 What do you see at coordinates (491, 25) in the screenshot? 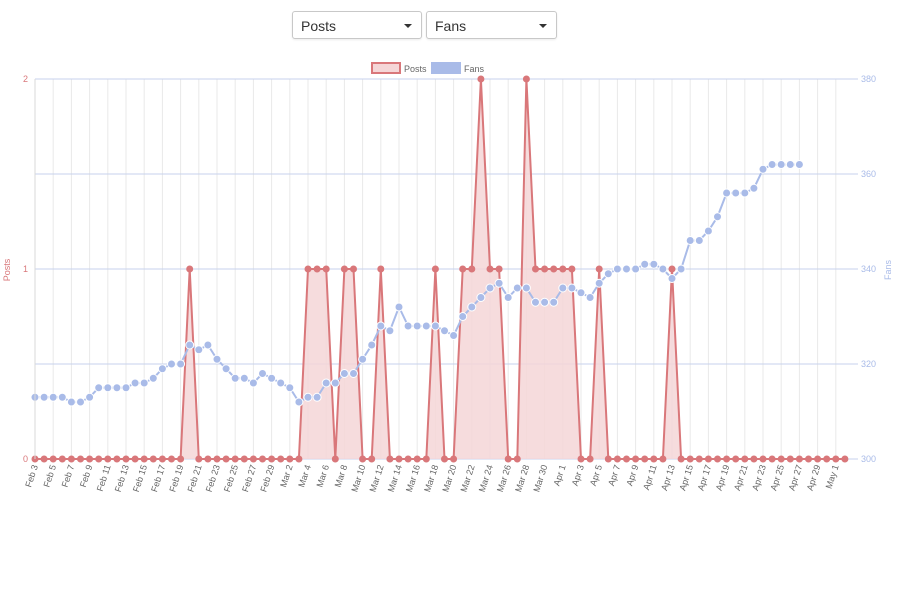
I see `fans-metric-select: Fans` at bounding box center [491, 25].